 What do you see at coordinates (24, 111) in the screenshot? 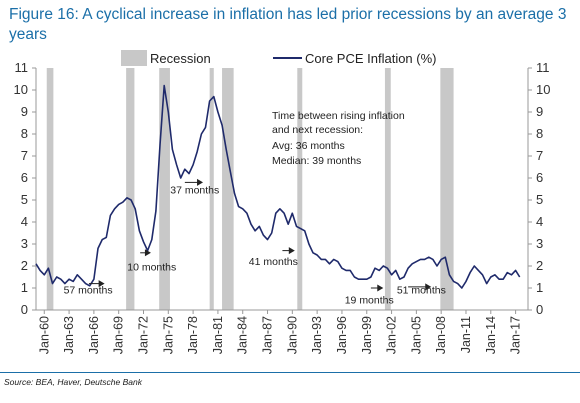
I see `y-tick-left-label: 9` at bounding box center [24, 111].